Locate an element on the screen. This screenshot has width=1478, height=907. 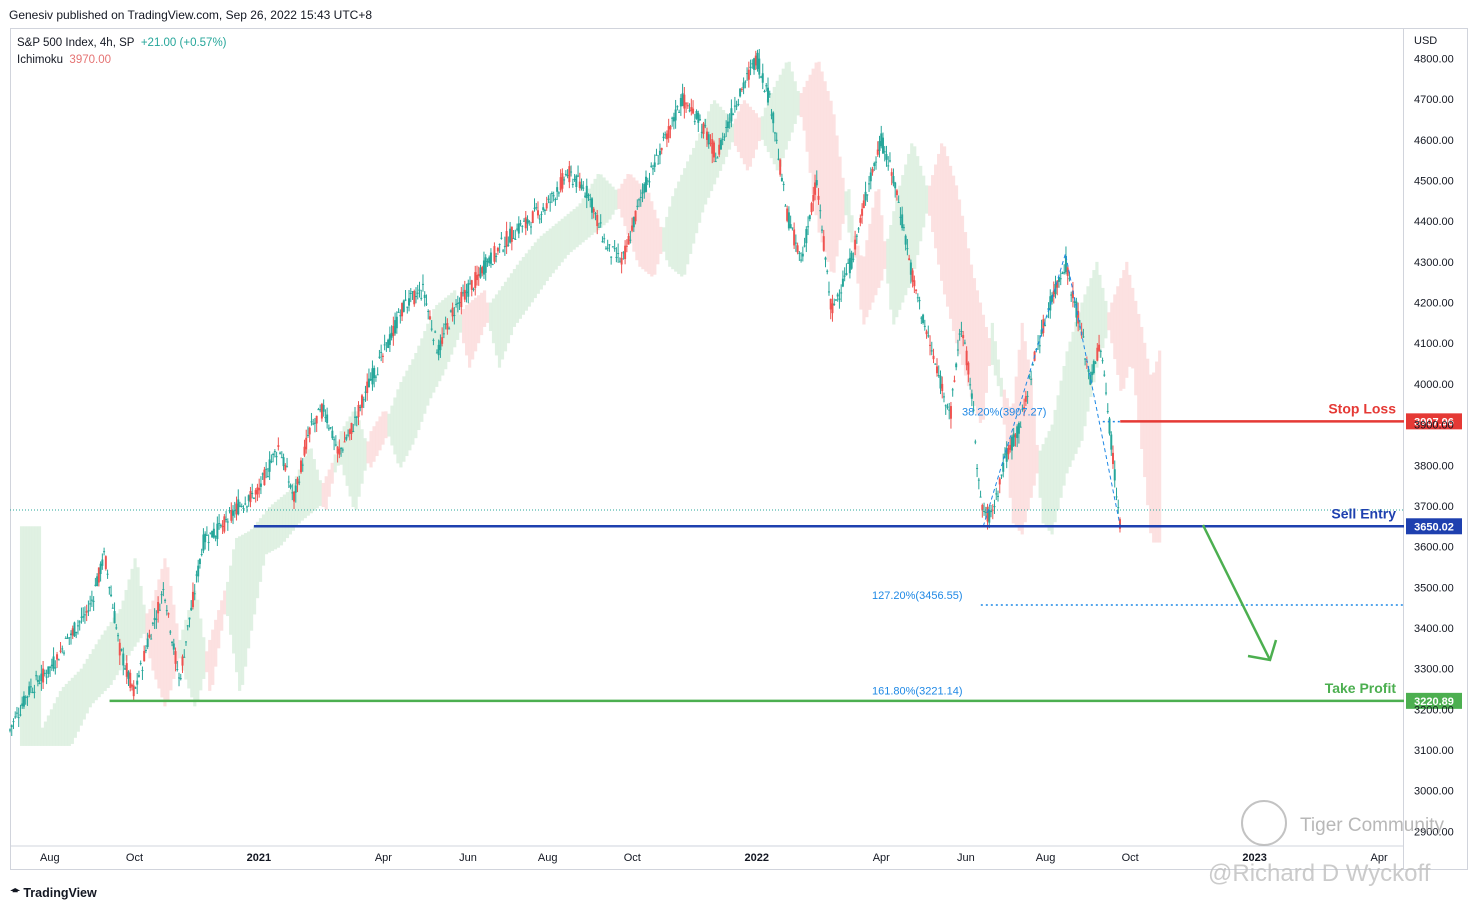
tradingview-logo-icon: 🠽 is located at coordinates (15, 890).